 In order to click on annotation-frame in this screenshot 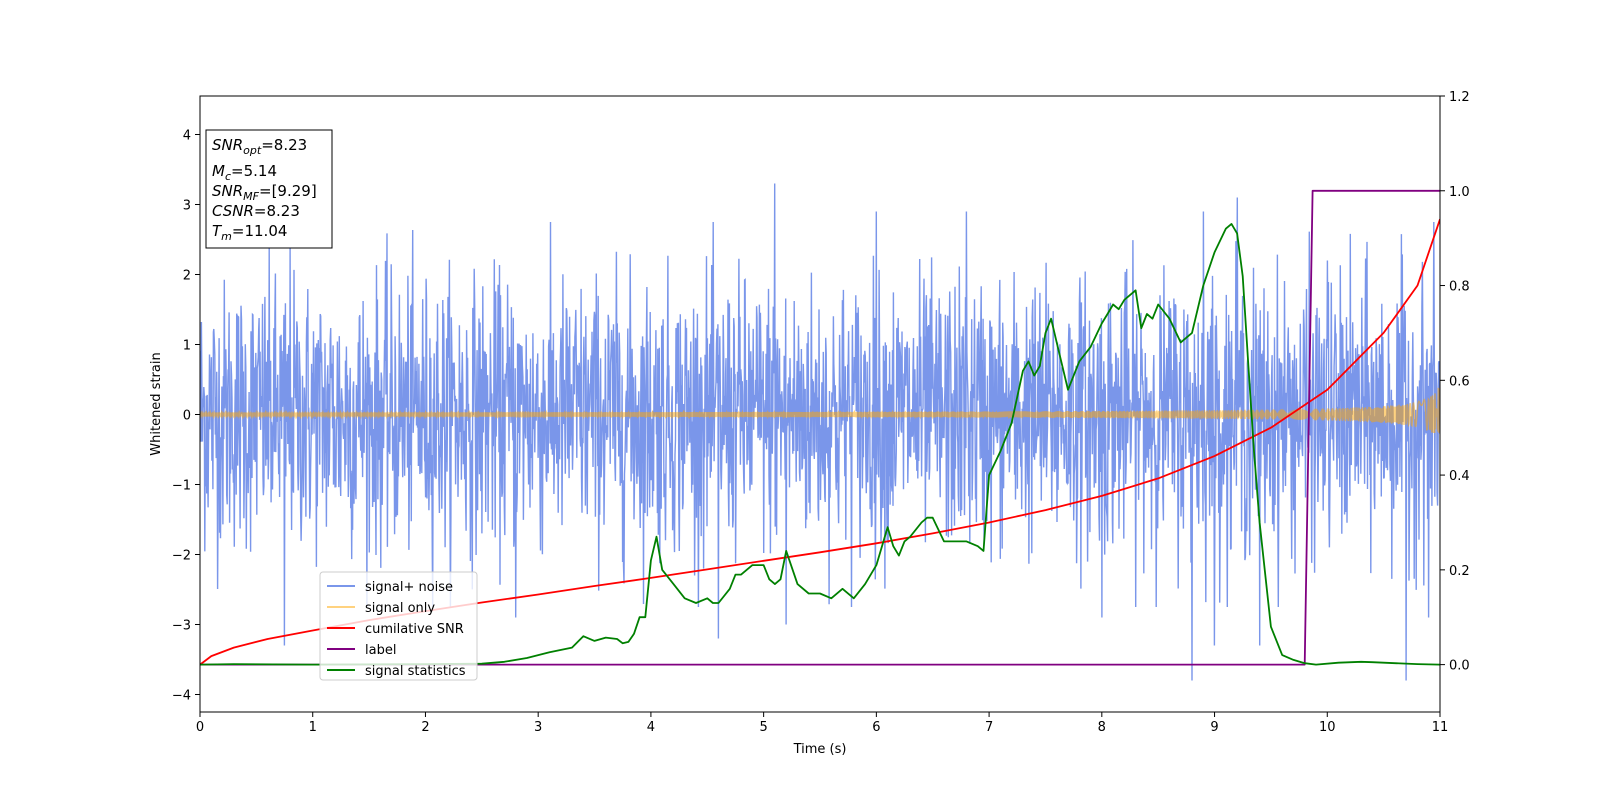, I will do `click(269, 189)`.